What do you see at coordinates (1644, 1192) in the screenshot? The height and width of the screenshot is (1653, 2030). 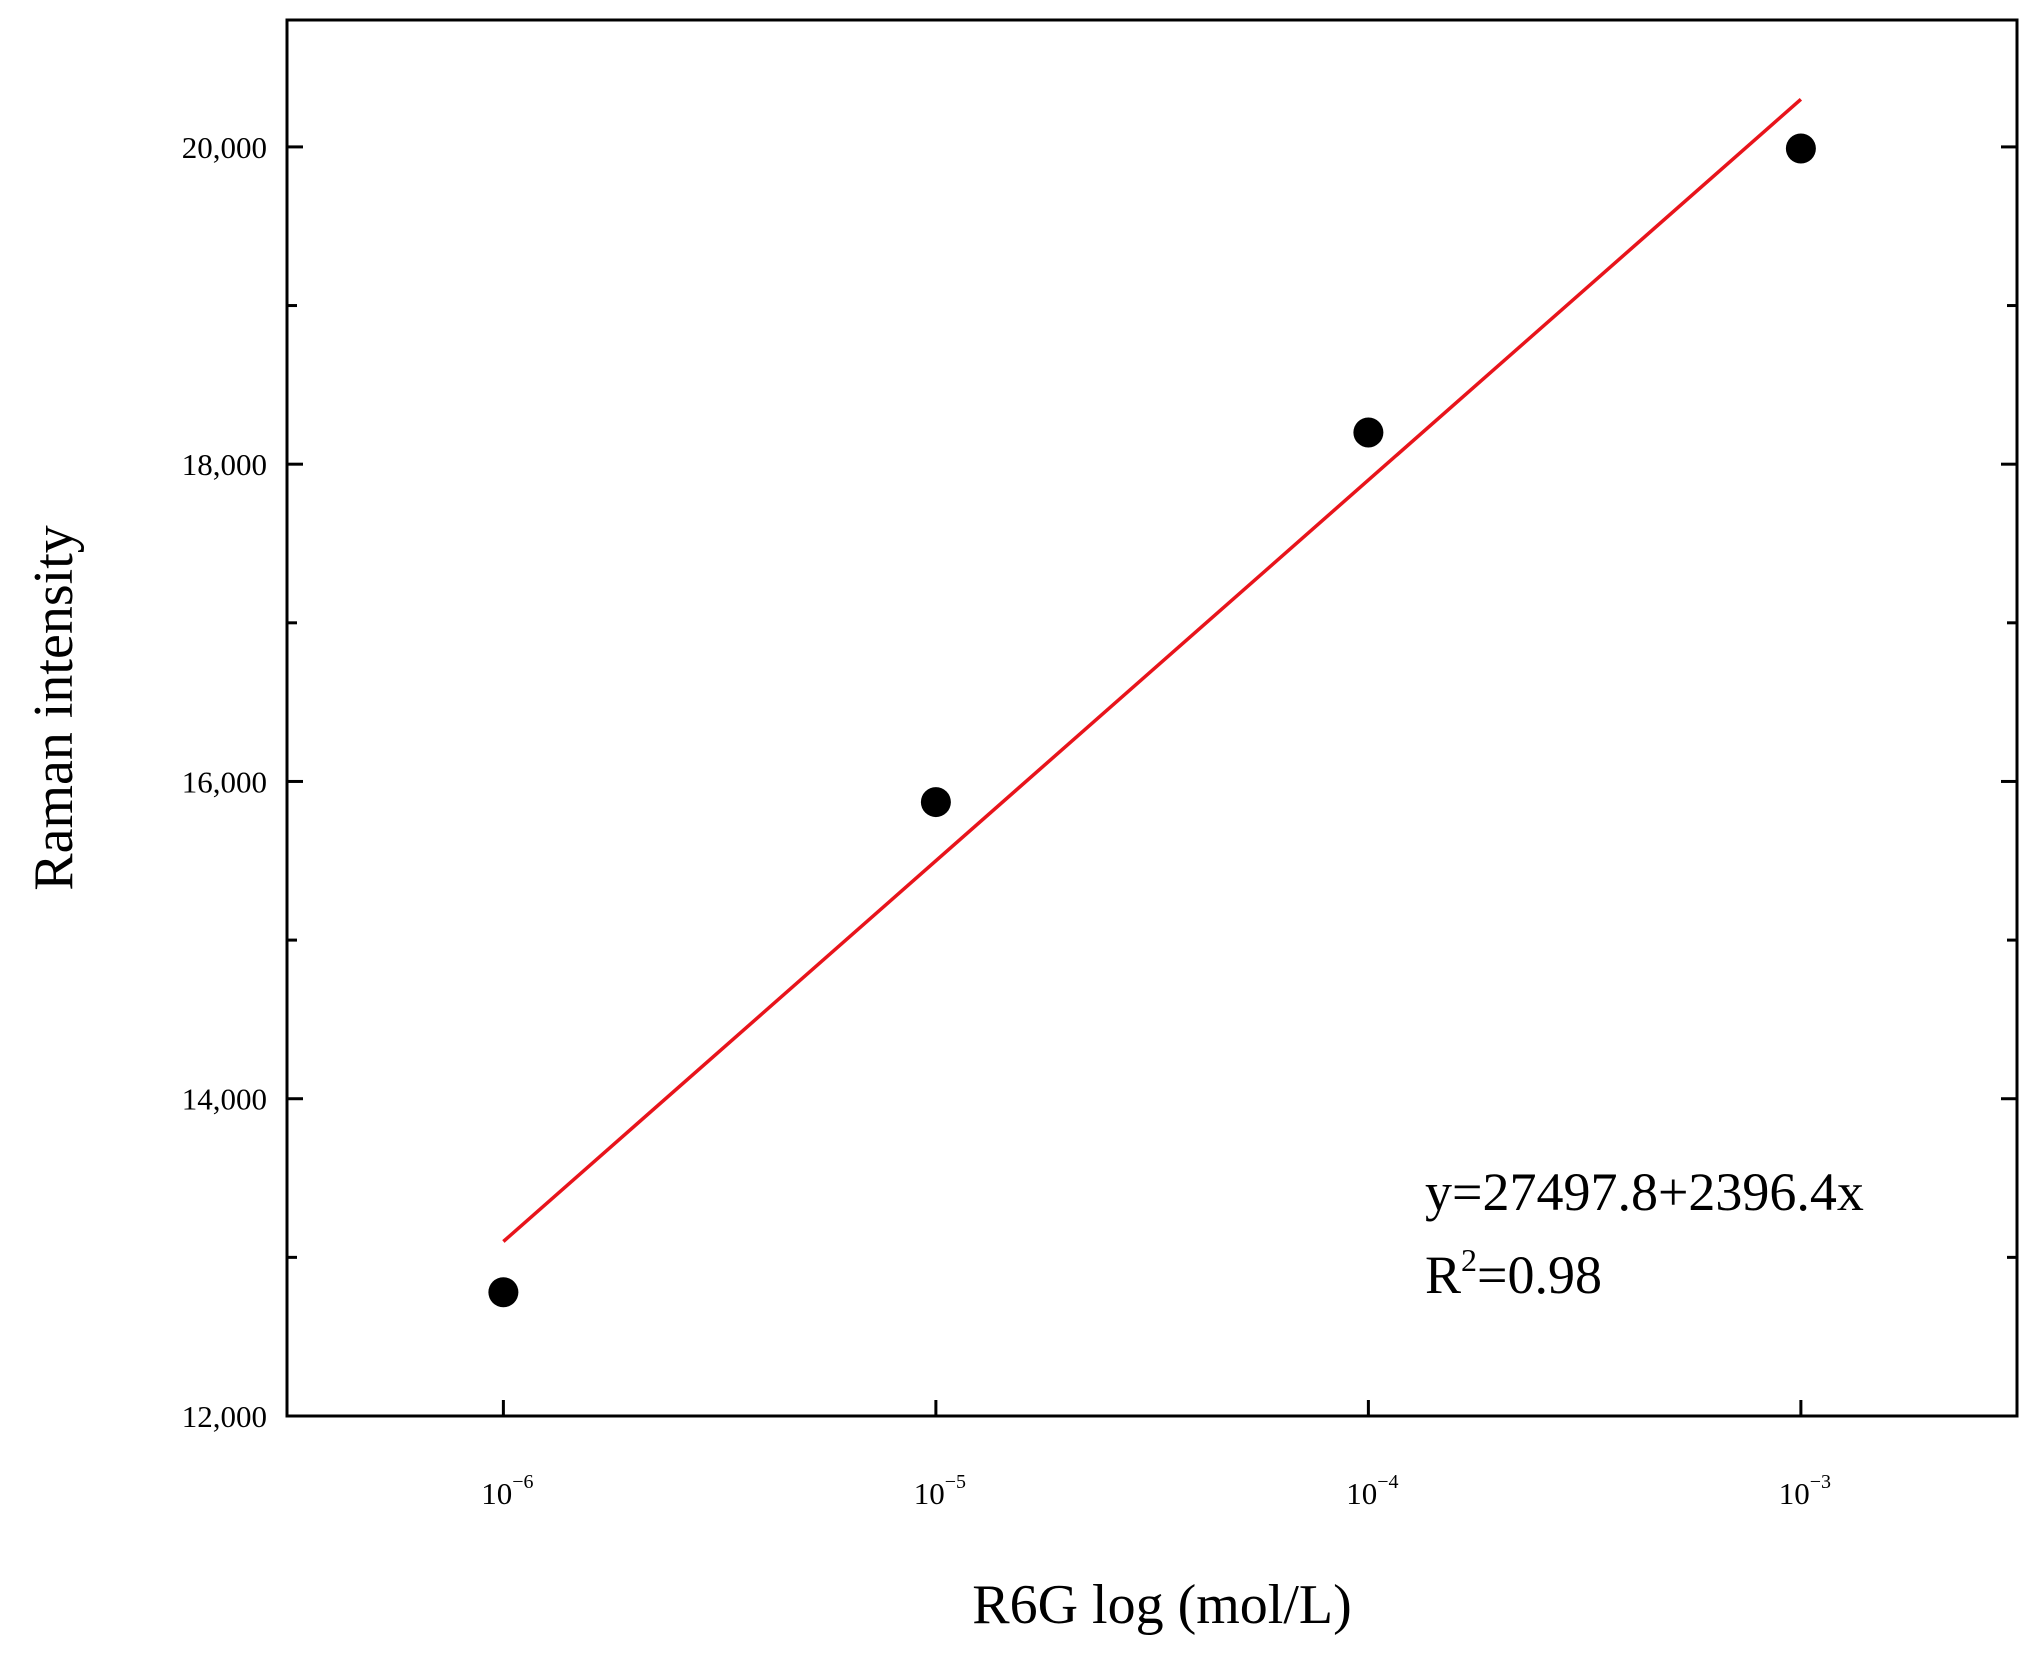 I see `regression-equation: y=27497.8+2396.4x` at bounding box center [1644, 1192].